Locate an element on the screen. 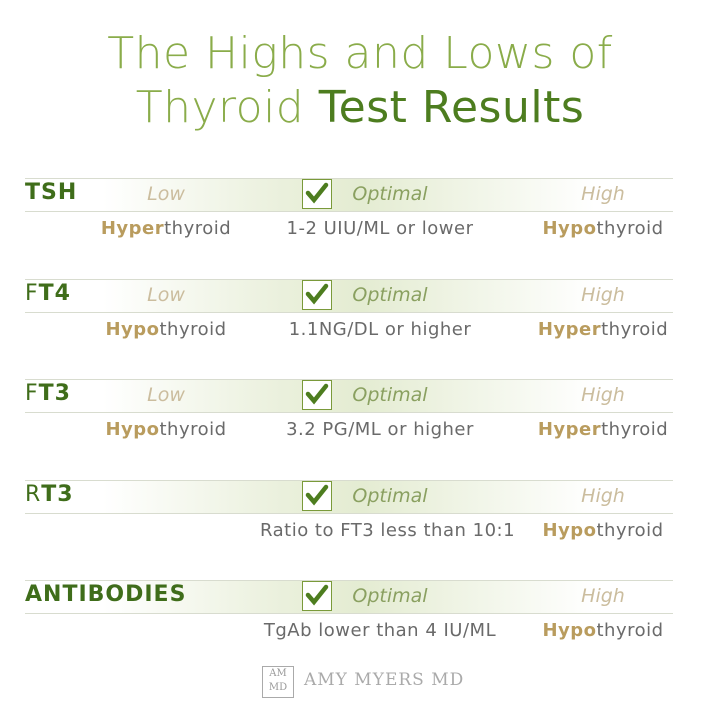 The image size is (720, 720). row-name-bold: TSH is located at coordinates (51, 192).